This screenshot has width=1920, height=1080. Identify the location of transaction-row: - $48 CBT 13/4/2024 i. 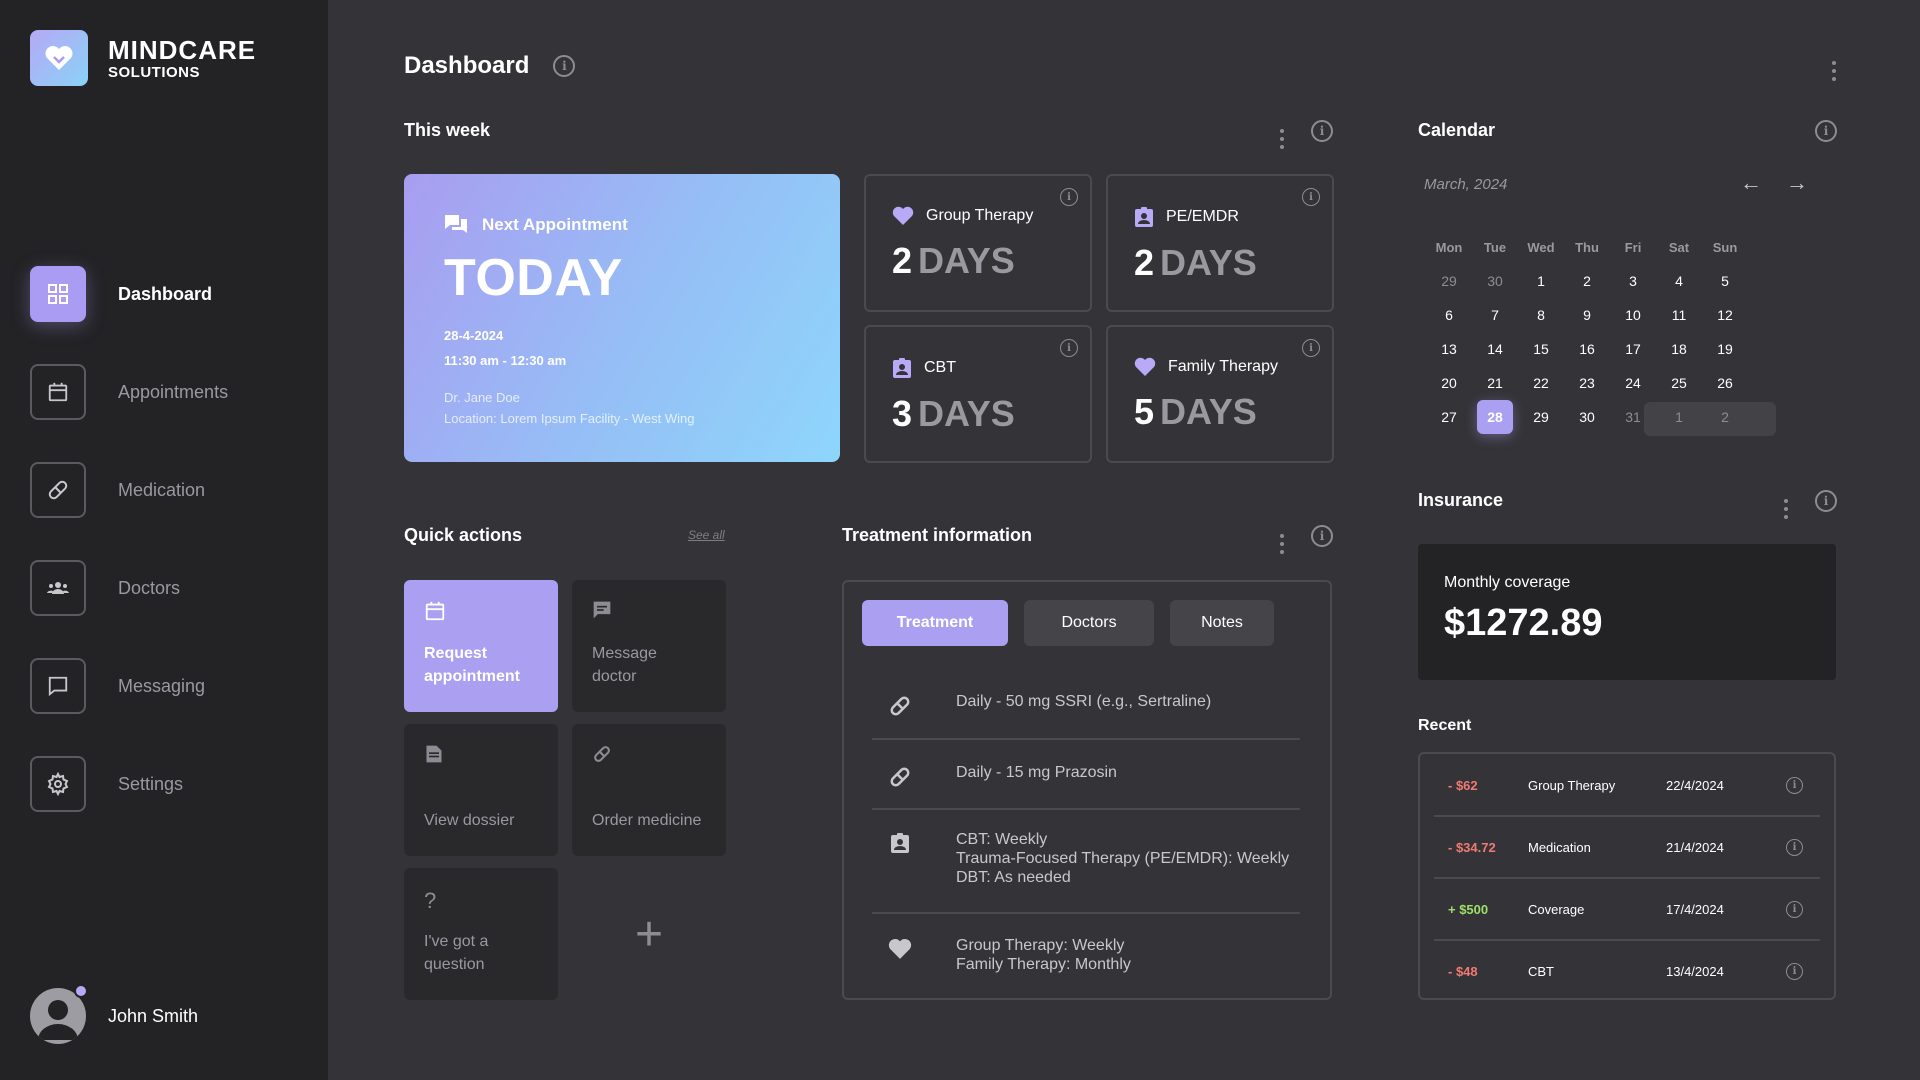
(1627, 971).